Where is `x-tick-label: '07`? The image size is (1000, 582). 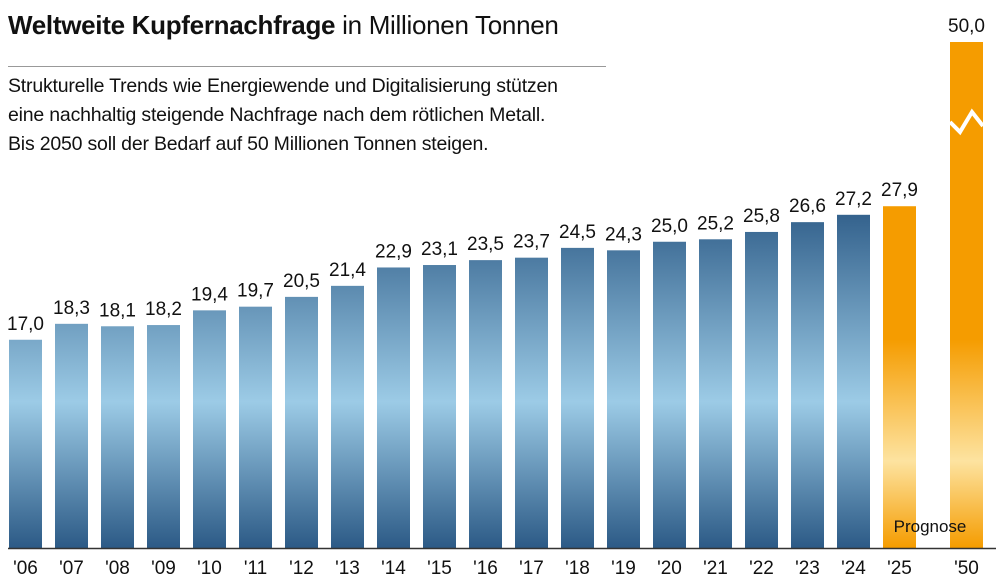 x-tick-label: '07 is located at coordinates (71, 568).